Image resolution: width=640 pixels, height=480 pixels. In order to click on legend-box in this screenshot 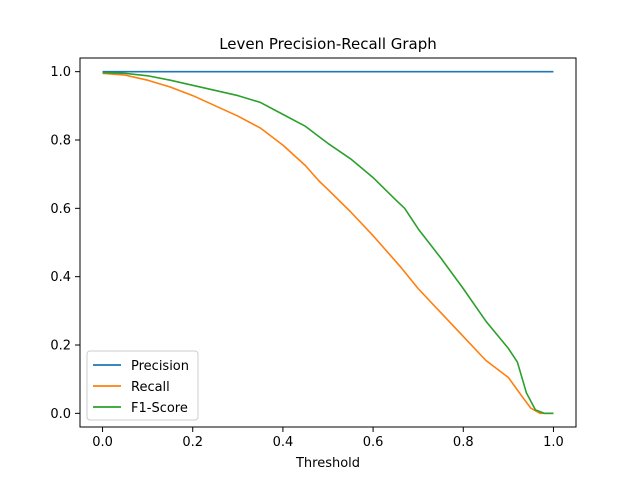, I will do `click(142, 385)`.